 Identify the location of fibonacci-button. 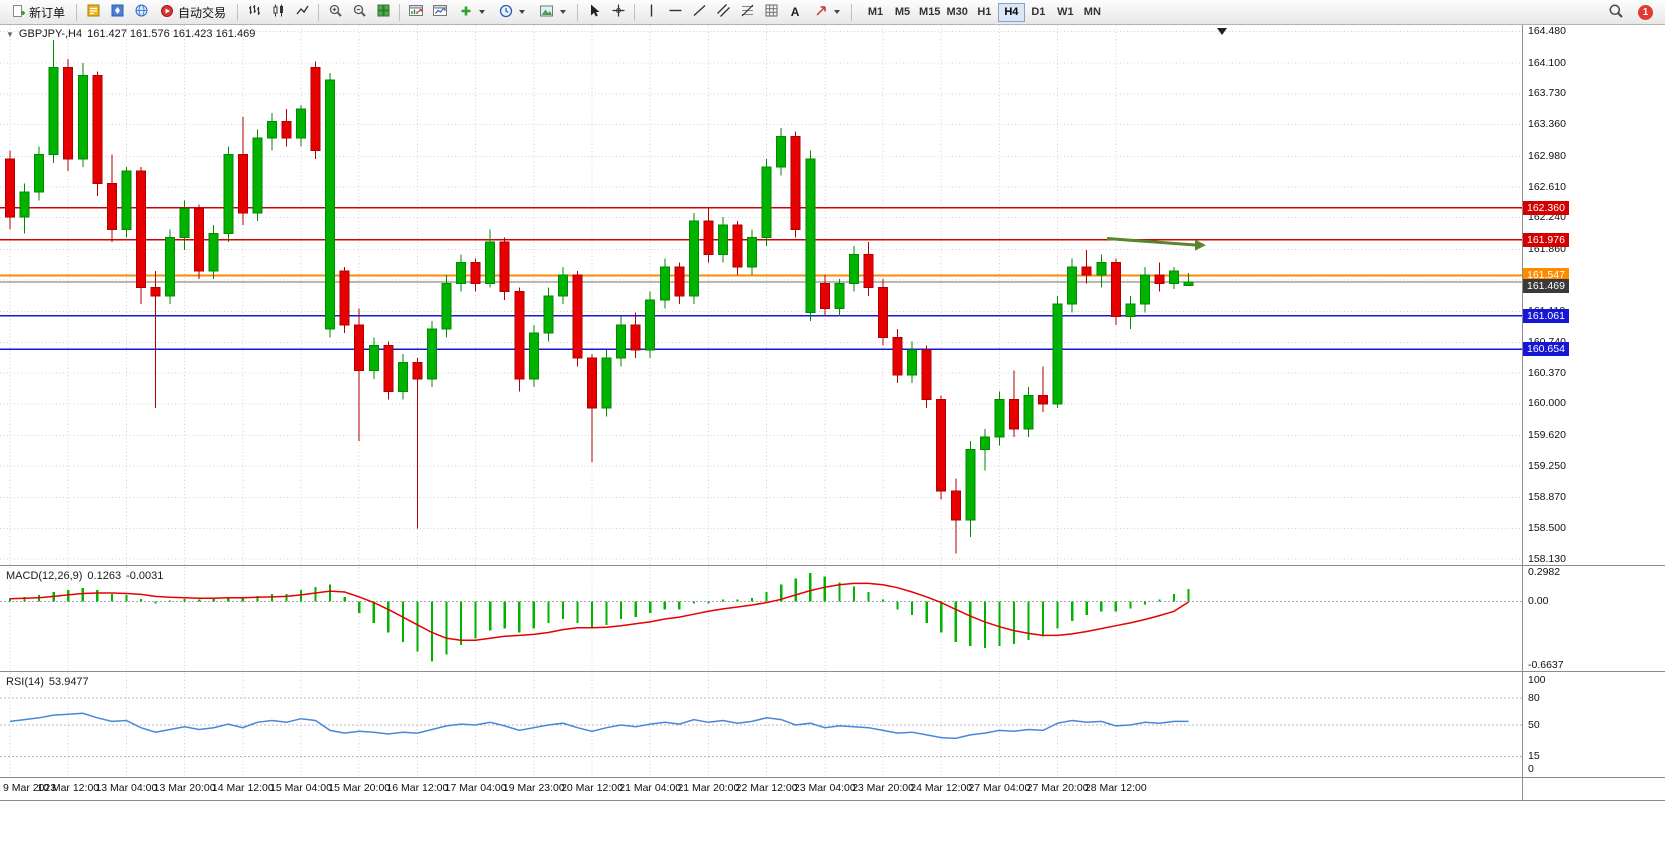
(747, 12).